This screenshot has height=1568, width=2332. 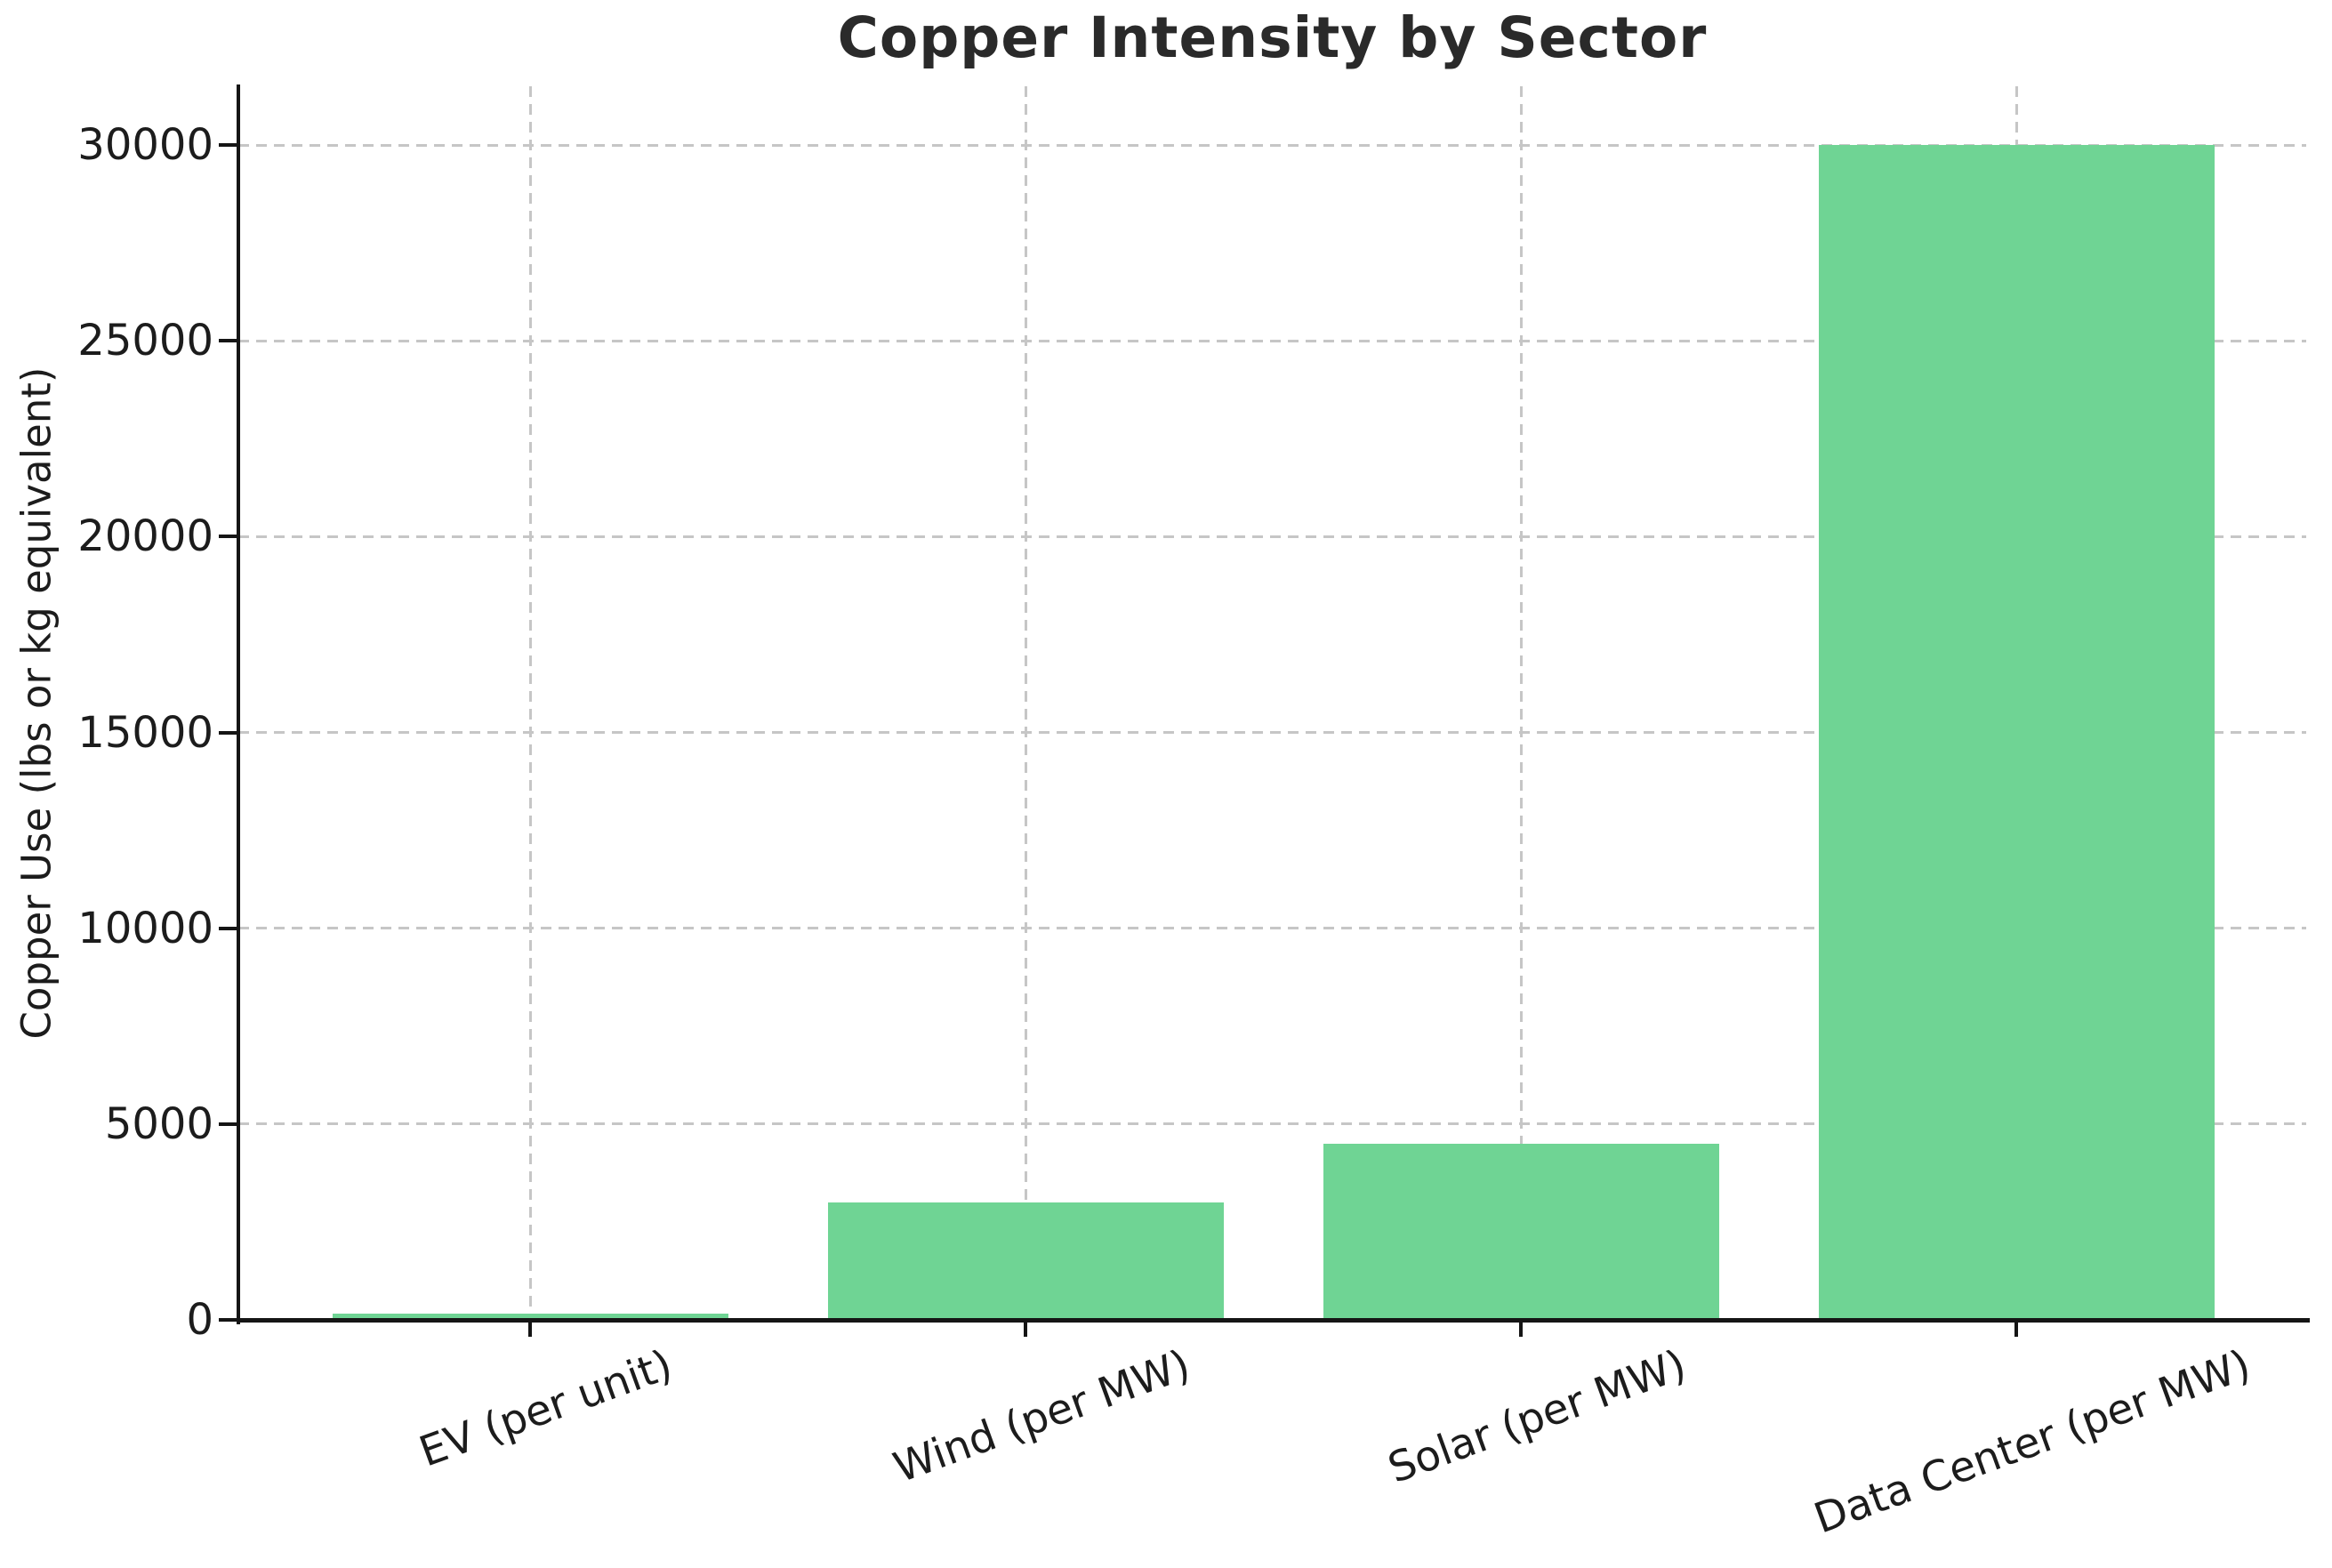 What do you see at coordinates (158, 1123) in the screenshot?
I see `y-tick-label: 5000` at bounding box center [158, 1123].